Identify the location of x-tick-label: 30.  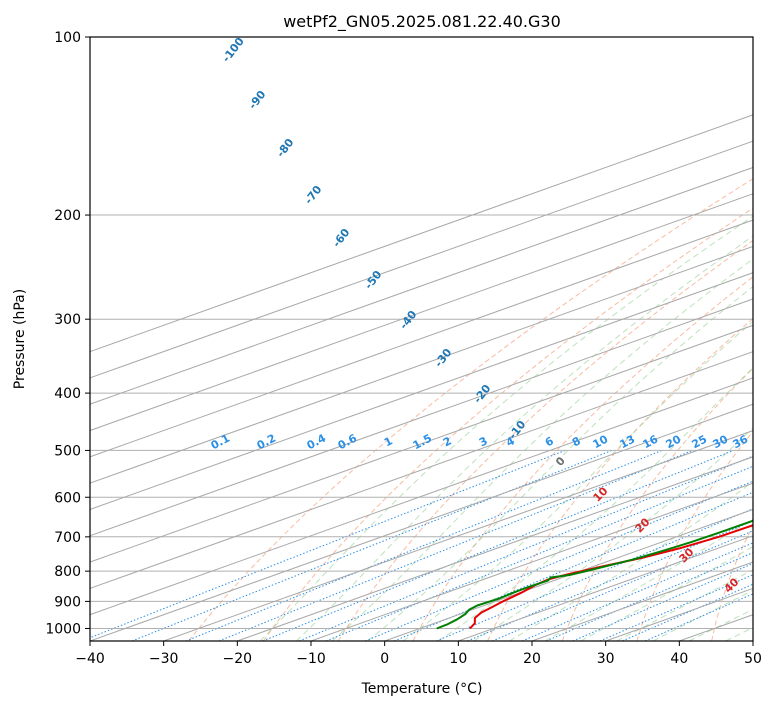
(606, 659).